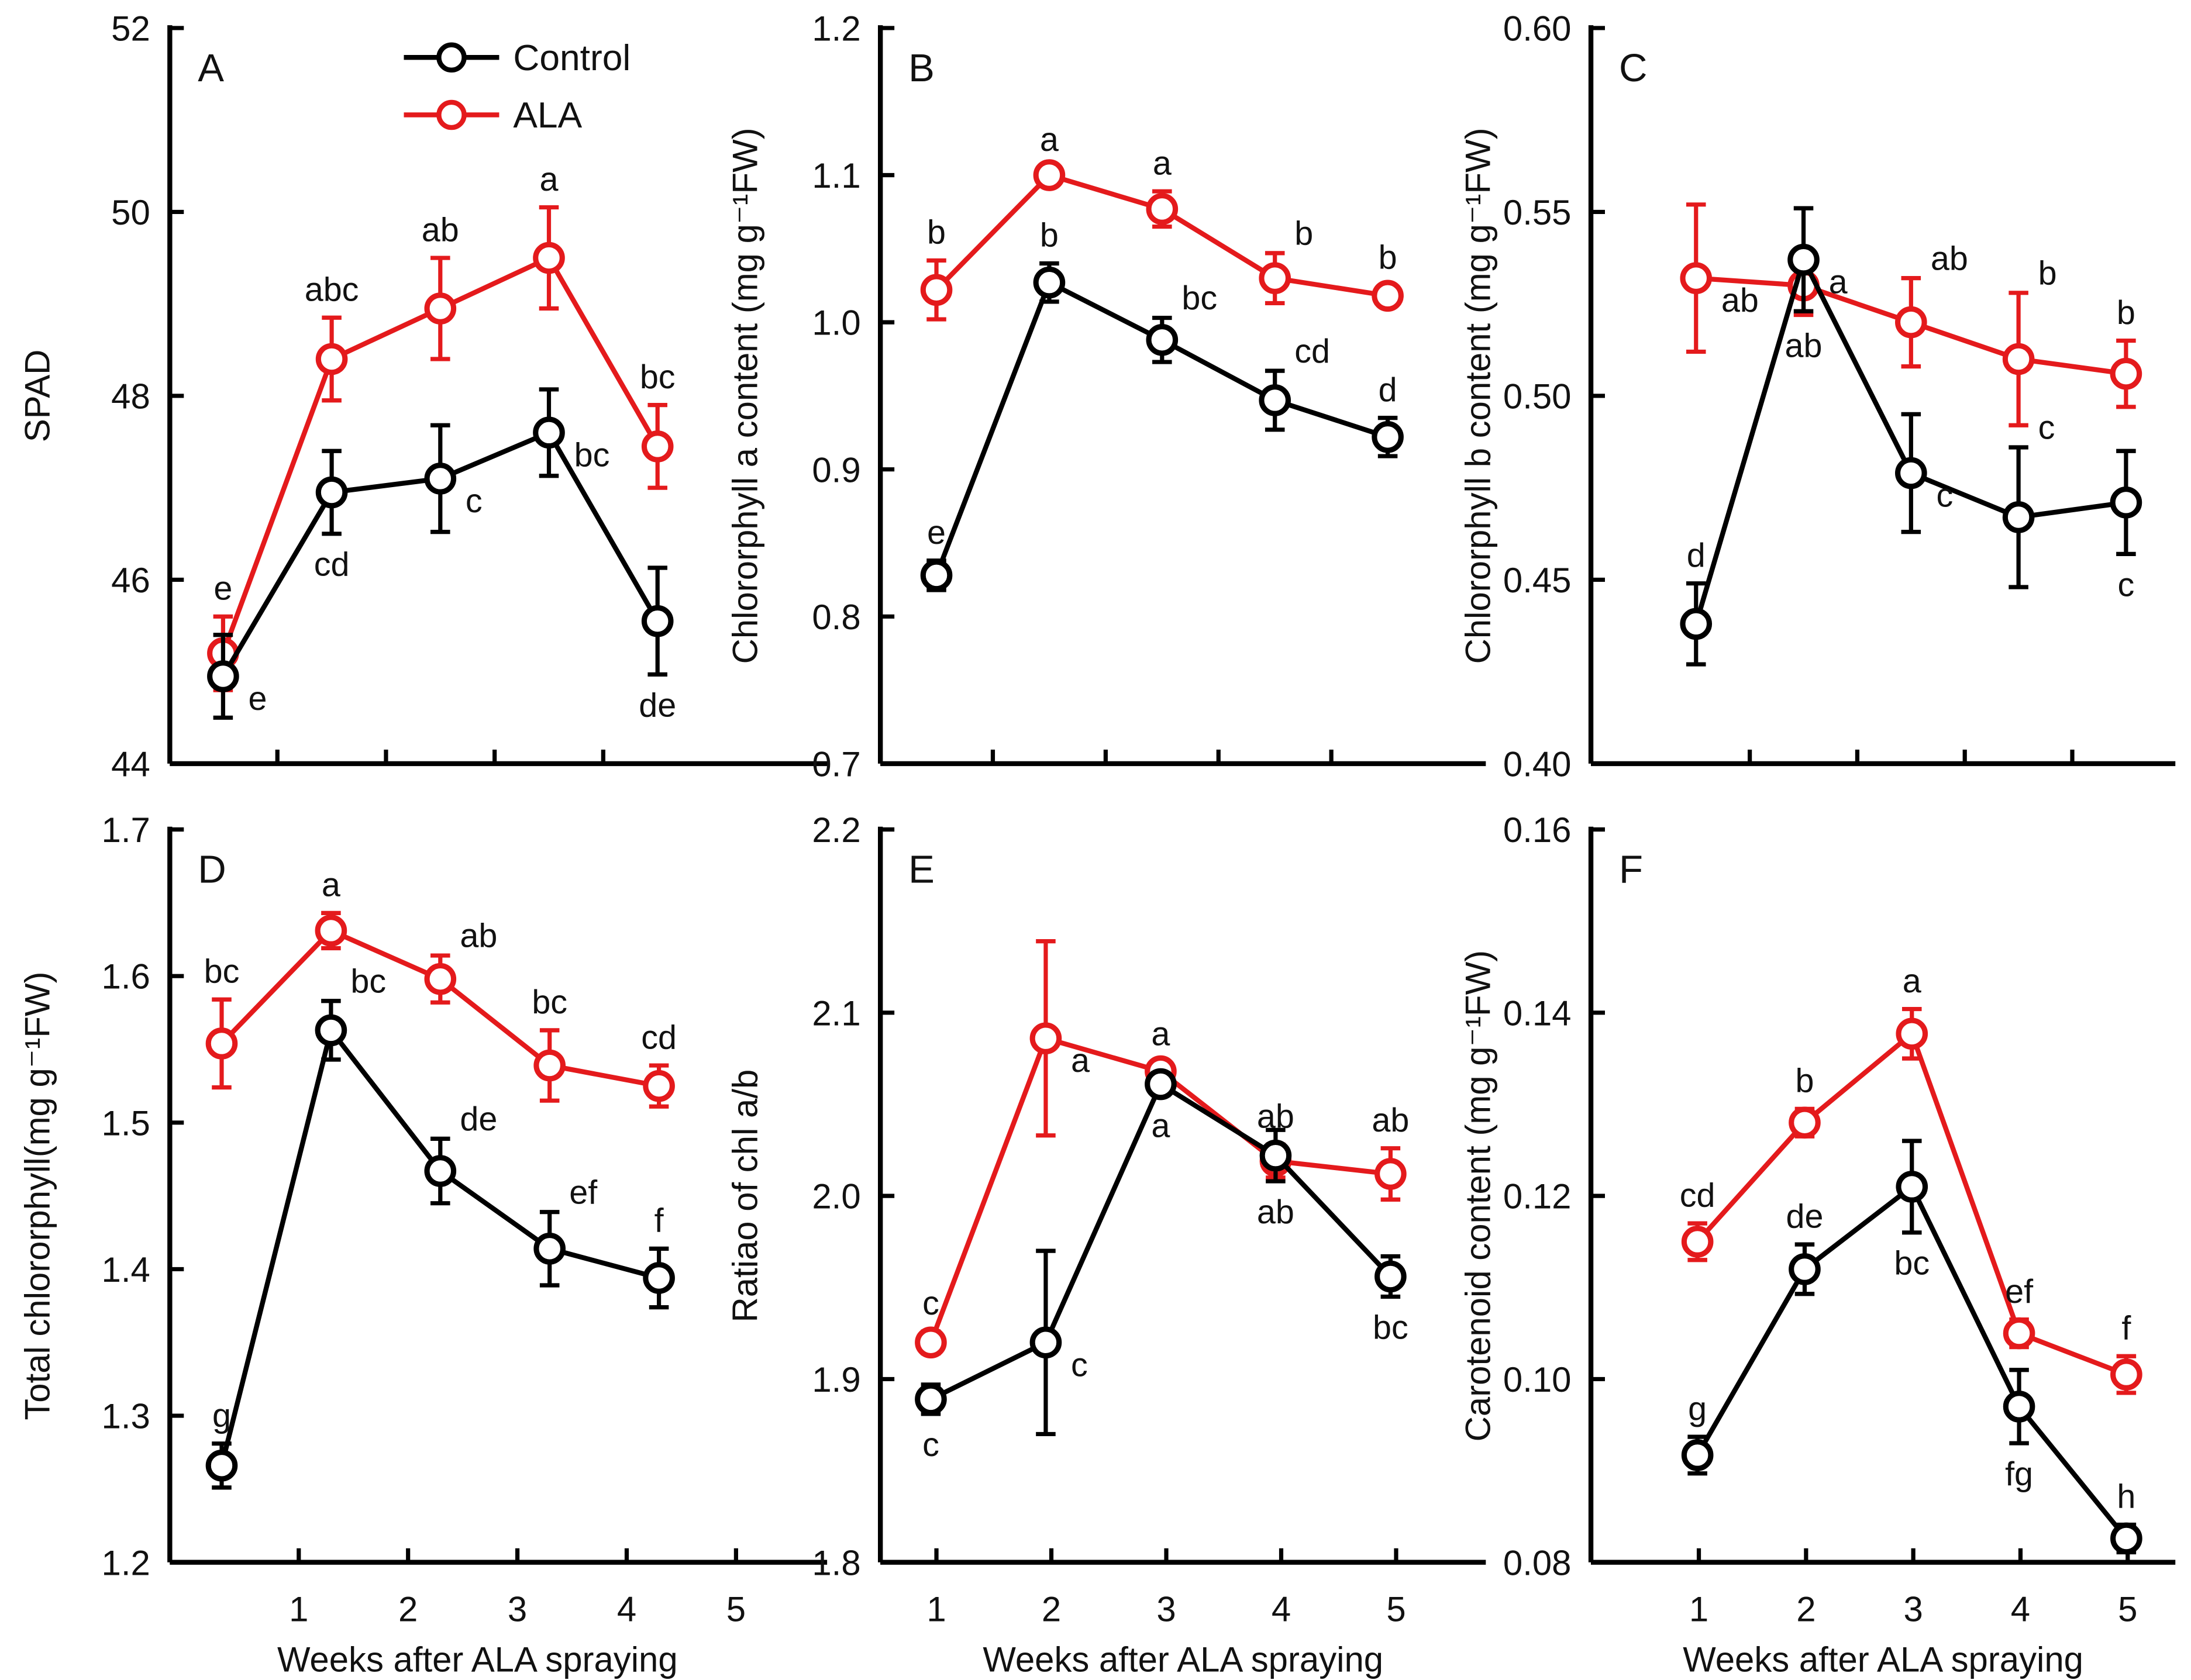 The image size is (2191, 1680). I want to click on y-tick-label: 1.9, so click(836, 1379).